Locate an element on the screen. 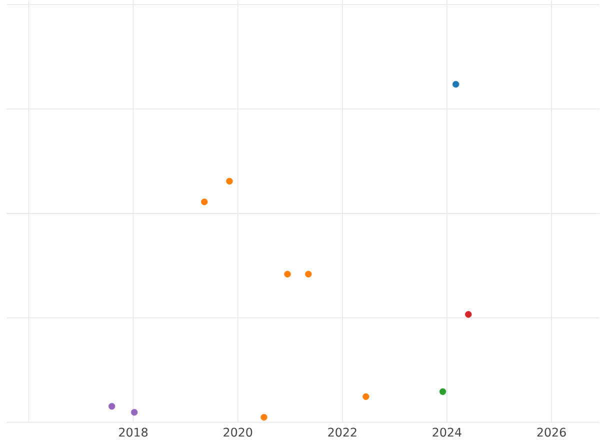  x-tick-label: 2022 is located at coordinates (342, 432).